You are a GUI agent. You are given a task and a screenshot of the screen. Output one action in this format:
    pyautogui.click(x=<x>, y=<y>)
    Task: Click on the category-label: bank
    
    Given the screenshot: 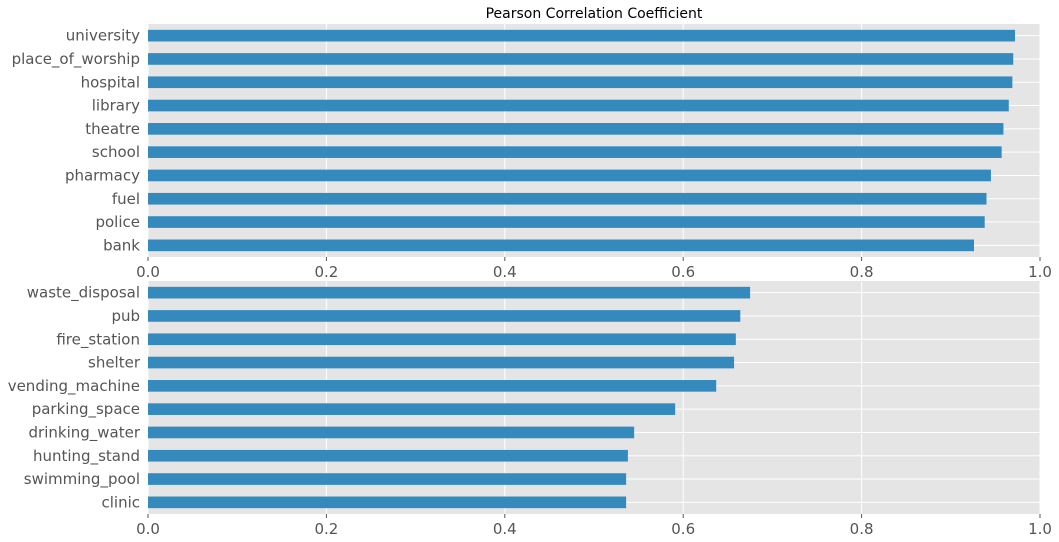 What is the action you would take?
    pyautogui.click(x=121, y=245)
    